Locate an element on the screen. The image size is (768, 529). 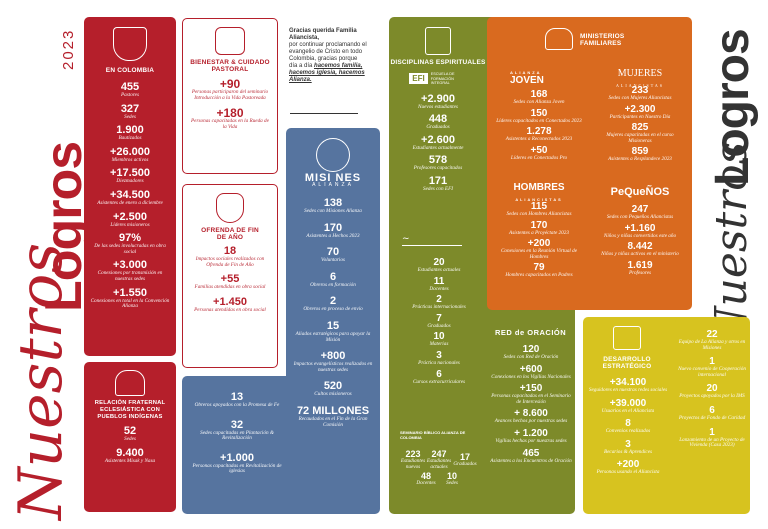
stat-label: Sedes con Mujeres Aliancistas is located at coordinates (640, 98).